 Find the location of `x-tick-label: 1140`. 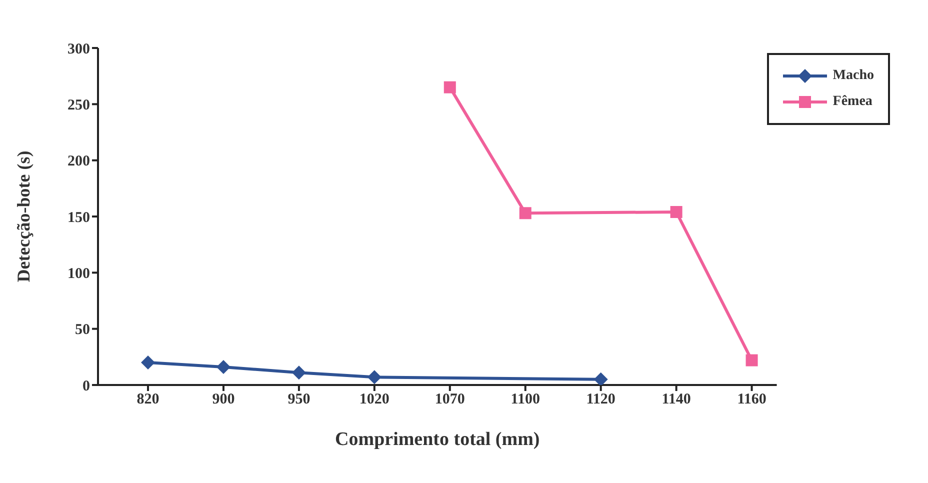

x-tick-label: 1140 is located at coordinates (676, 400).